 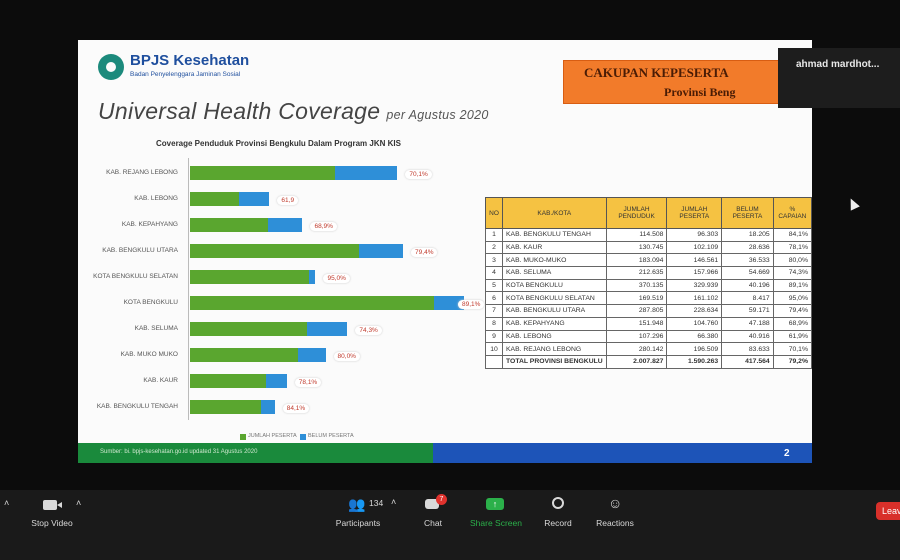 What do you see at coordinates (747, 361) in the screenshot?
I see `table-cell: 417.564` at bounding box center [747, 361].